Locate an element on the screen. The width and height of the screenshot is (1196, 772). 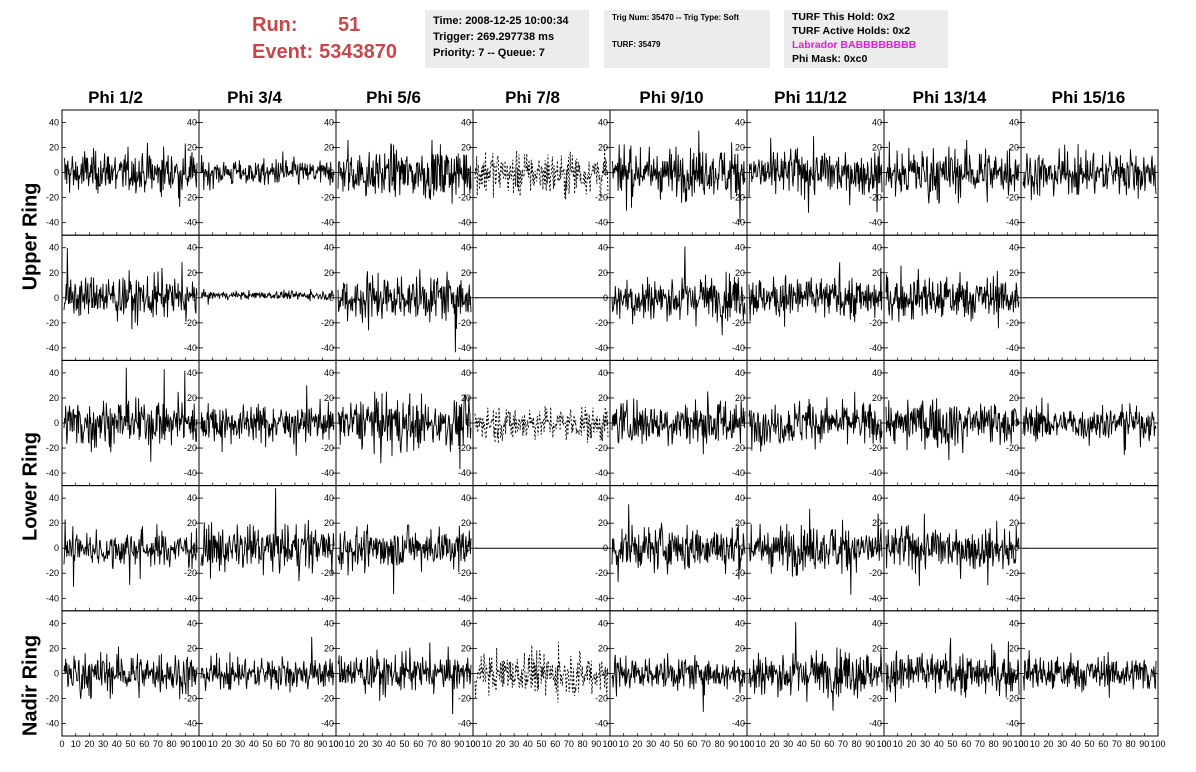
x-tick-label: 0 is located at coordinates (198, 744).